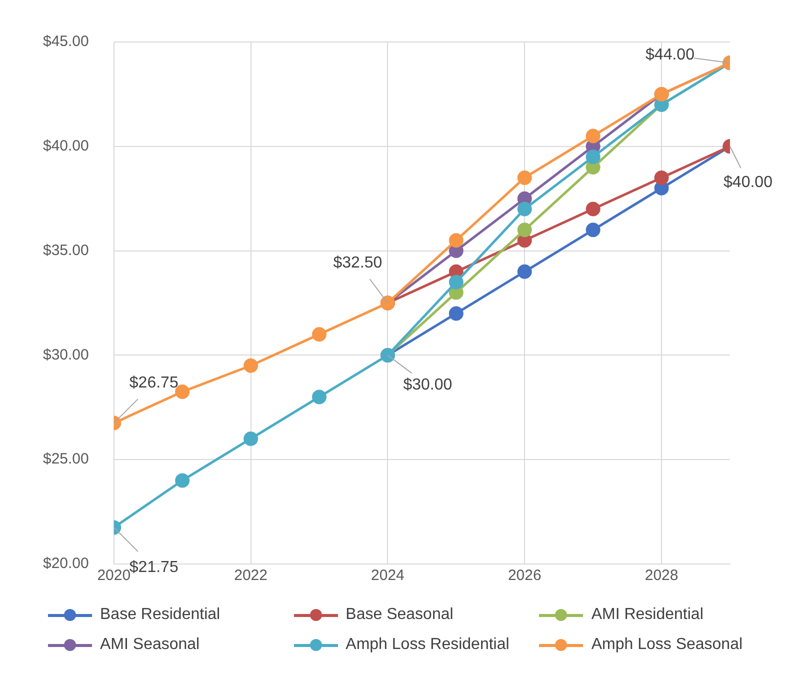 The width and height of the screenshot is (793, 682). I want to click on y-tick-label: $20.00, so click(65, 563).